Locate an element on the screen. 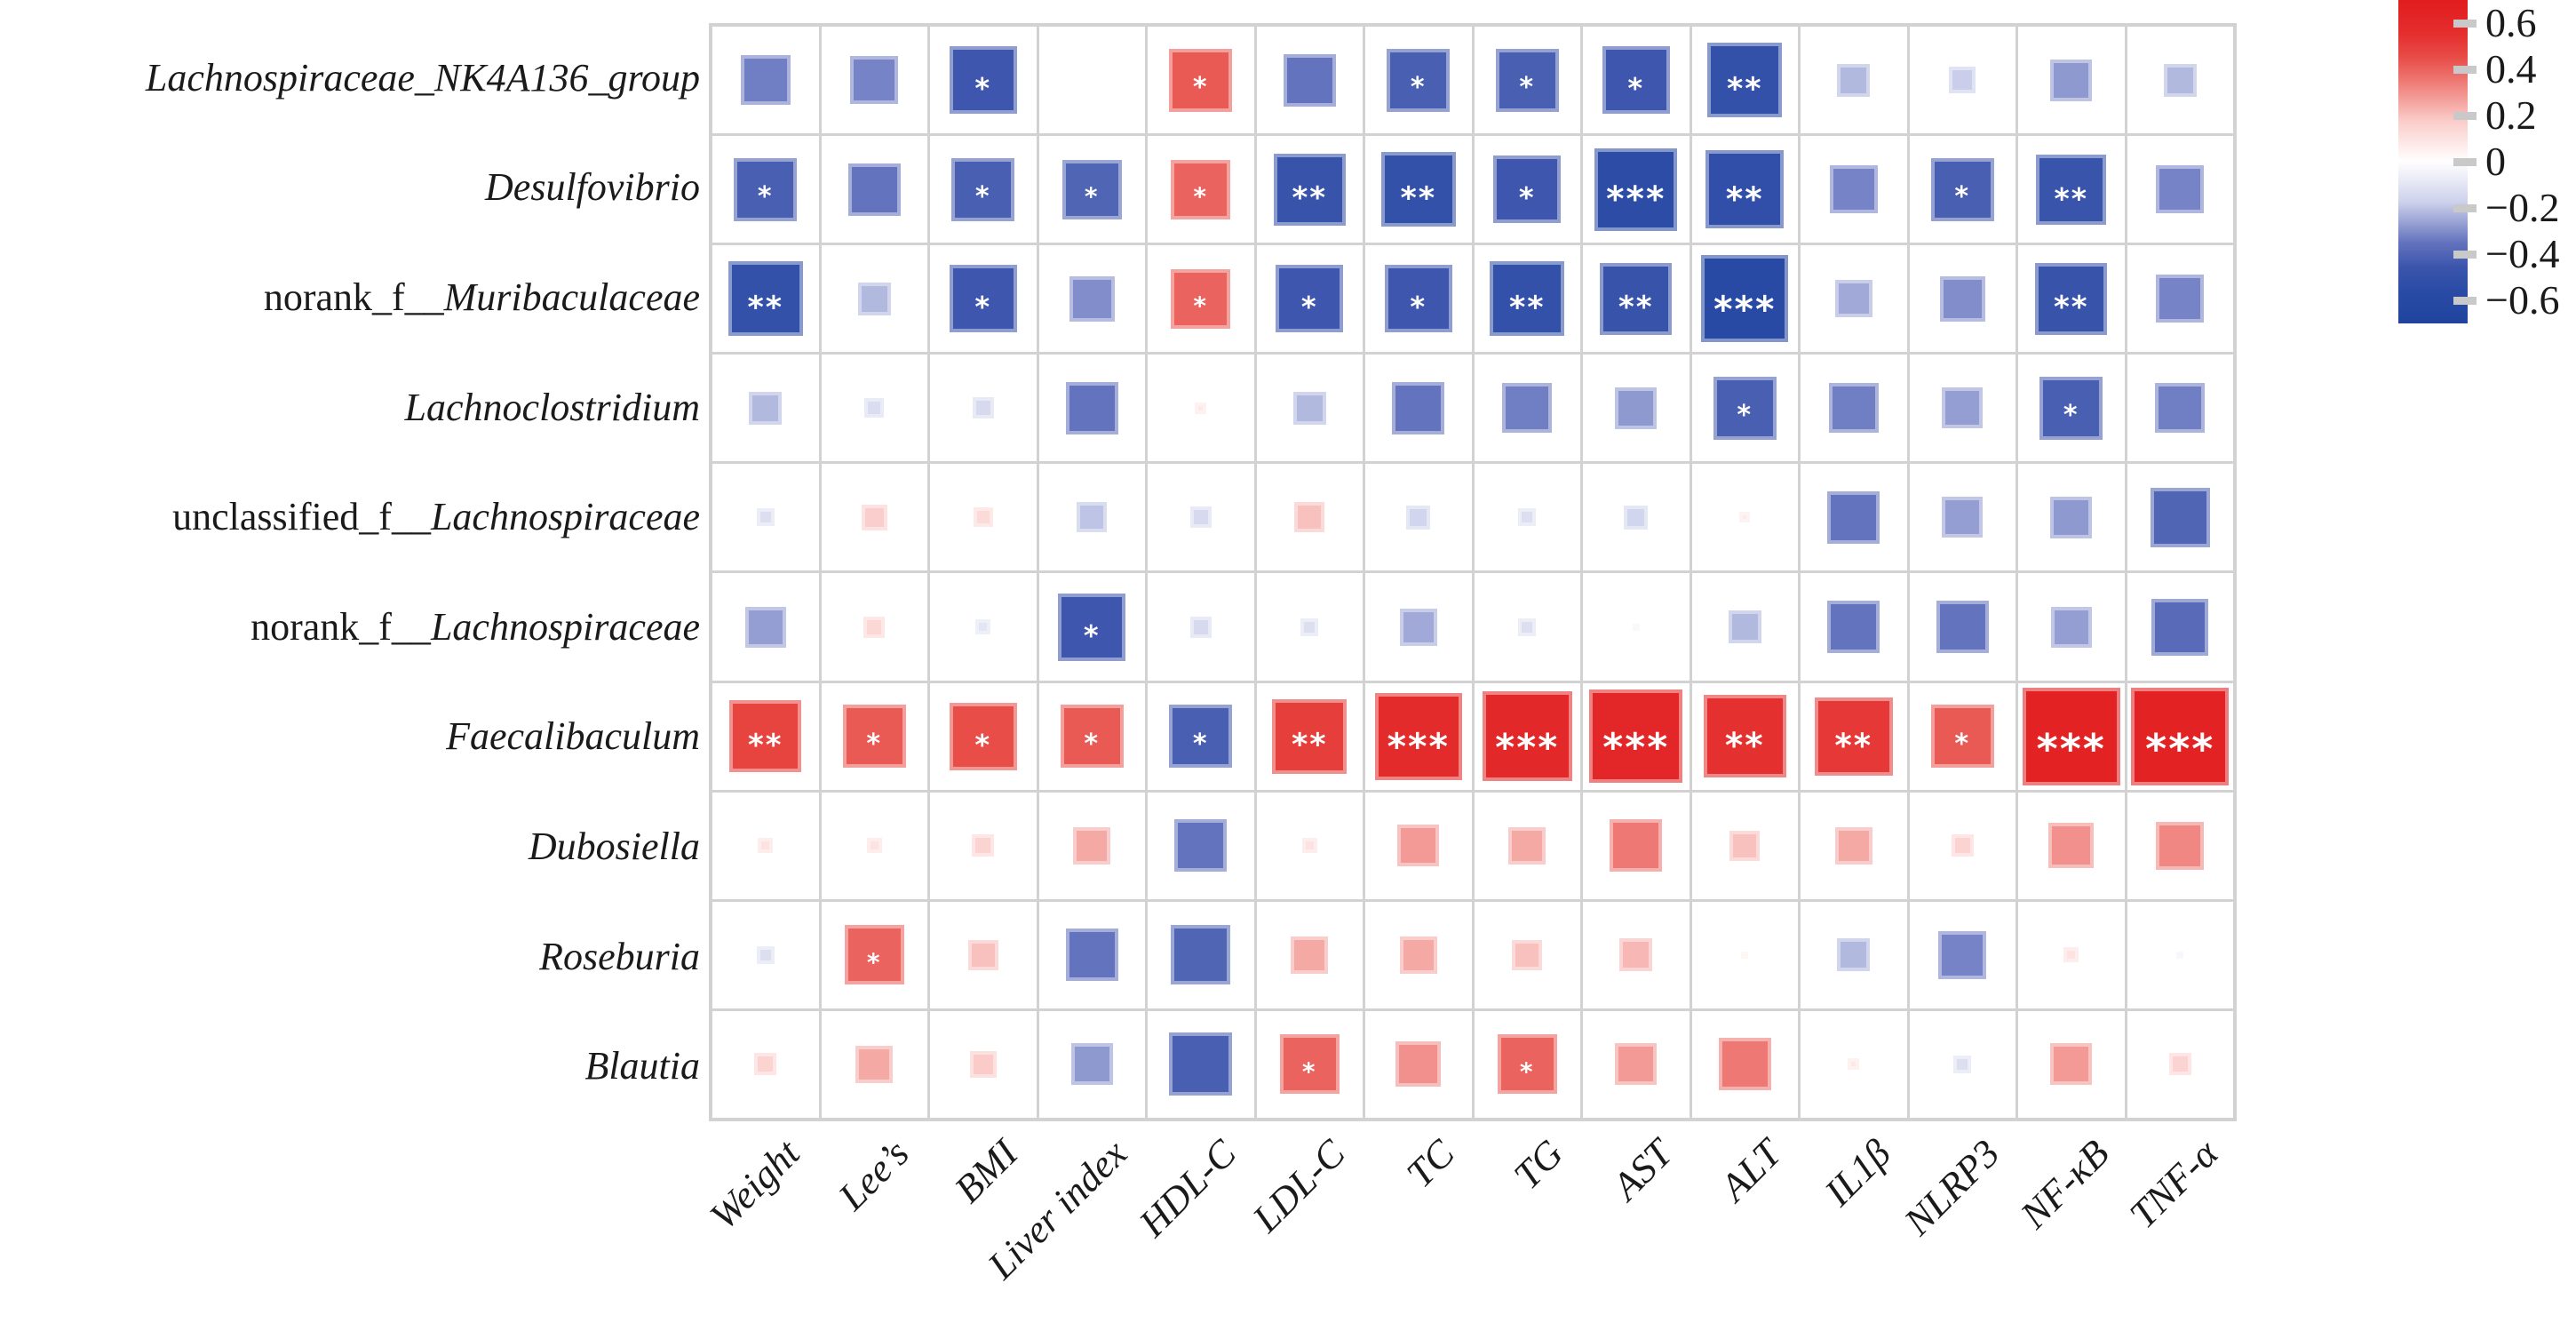  row-label: norank_f__Lachnospiraceae is located at coordinates (475, 627).